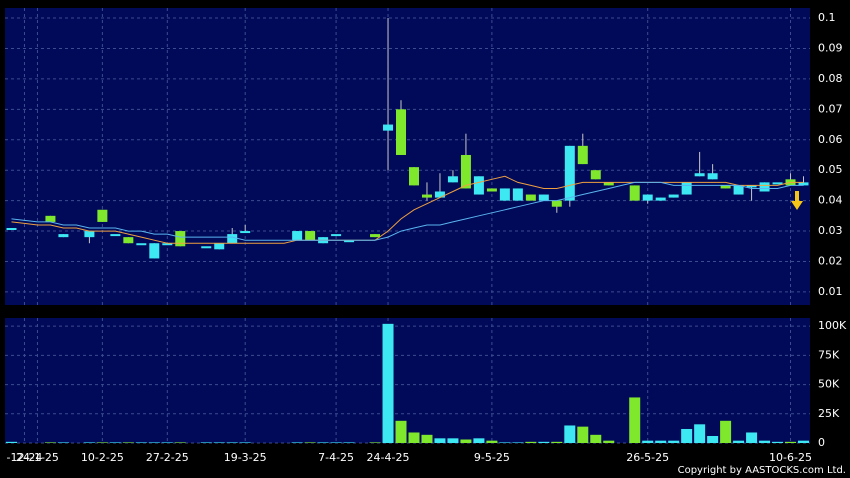 The height and width of the screenshot is (478, 850). I want to click on x-tick-label: 27-2-25, so click(167, 457).